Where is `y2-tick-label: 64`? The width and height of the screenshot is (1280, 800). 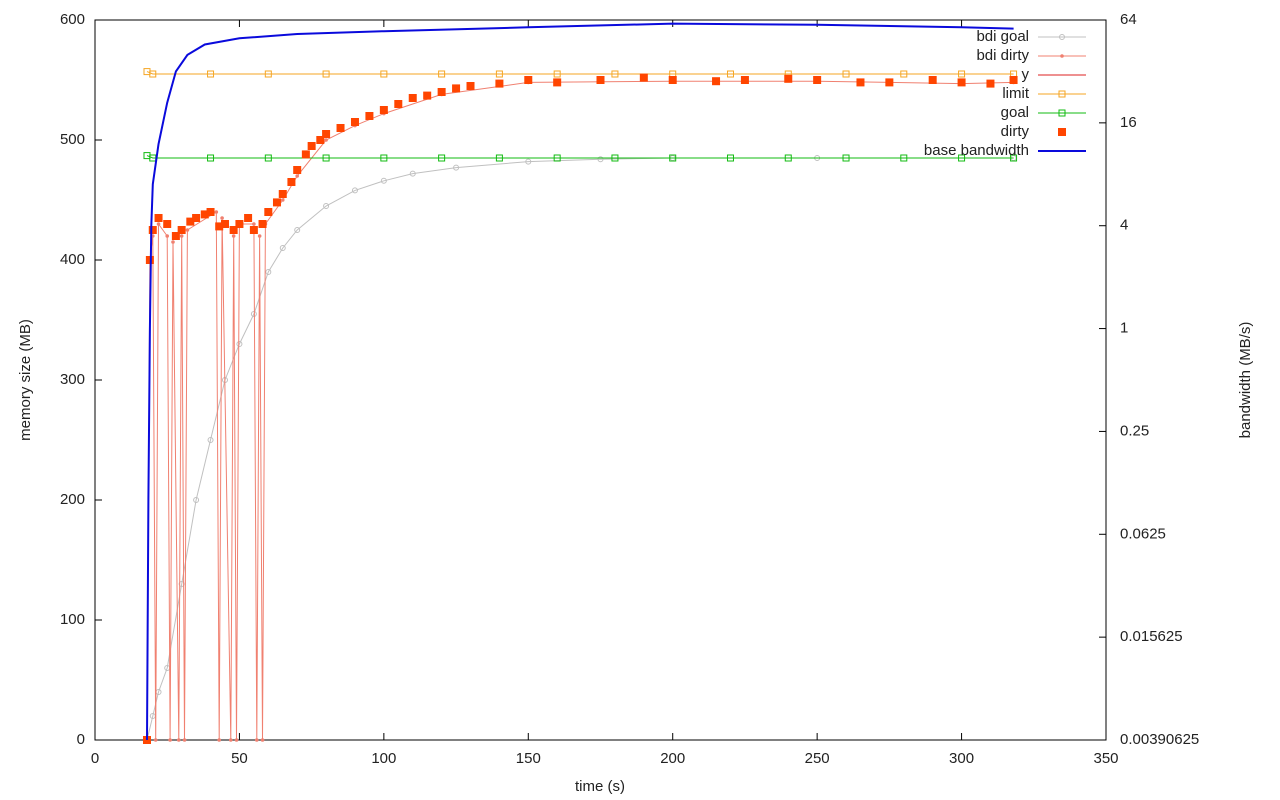 y2-tick-label: 64 is located at coordinates (1128, 19).